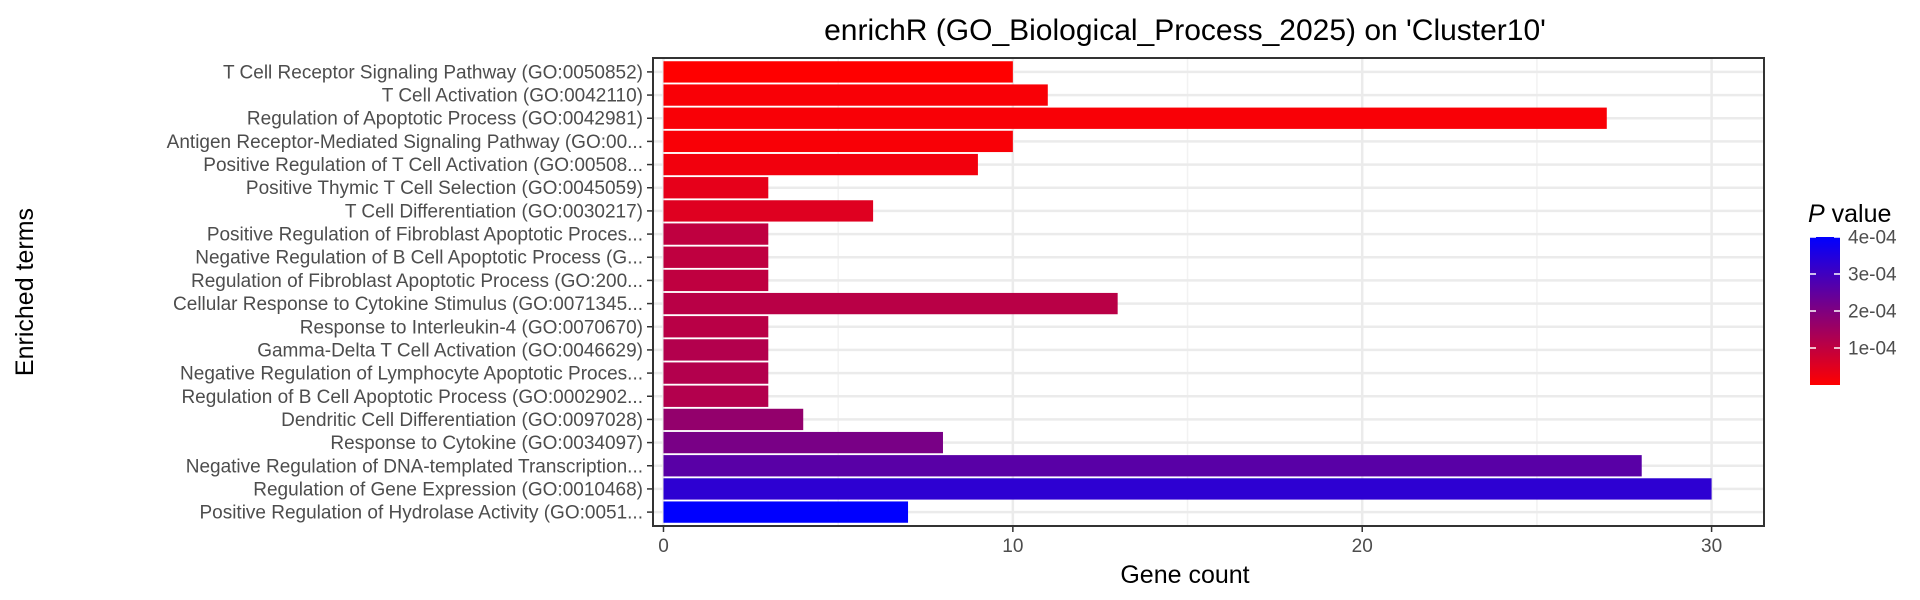  What do you see at coordinates (1012, 546) in the screenshot?
I see `x-tick-label: 10` at bounding box center [1012, 546].